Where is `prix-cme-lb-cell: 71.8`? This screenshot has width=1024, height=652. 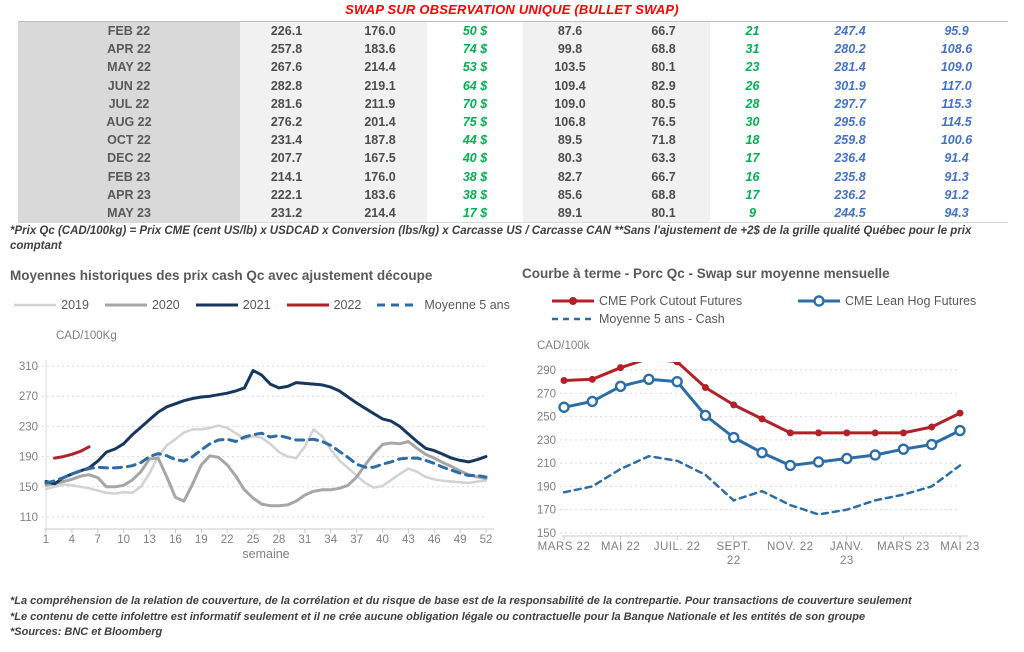
prix-cme-lb-cell: 71.8 is located at coordinates (663, 140).